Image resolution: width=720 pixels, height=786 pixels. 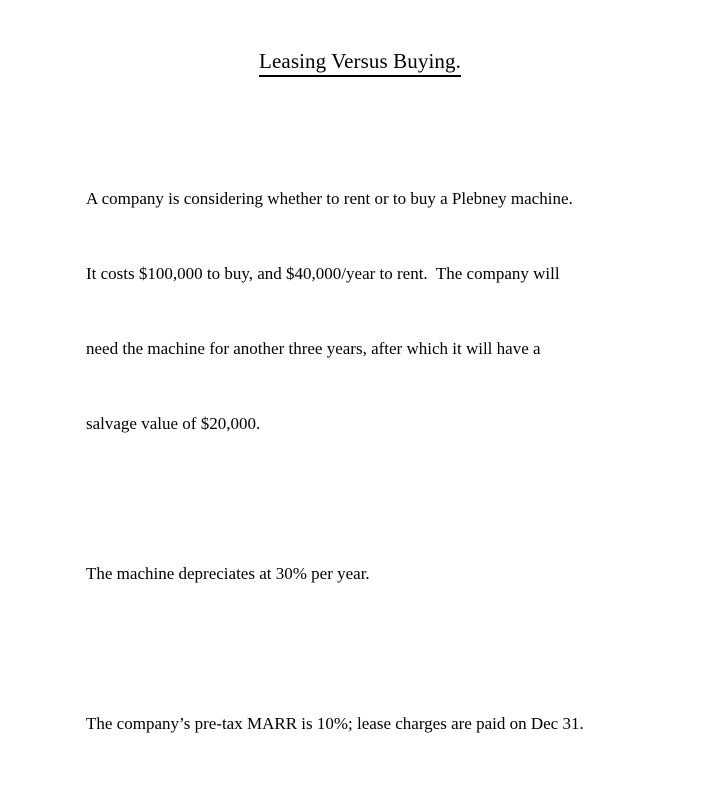 I want to click on paragraph-depreciation-note: The machine depreciates at 30% per year., so click(x=391, y=573).